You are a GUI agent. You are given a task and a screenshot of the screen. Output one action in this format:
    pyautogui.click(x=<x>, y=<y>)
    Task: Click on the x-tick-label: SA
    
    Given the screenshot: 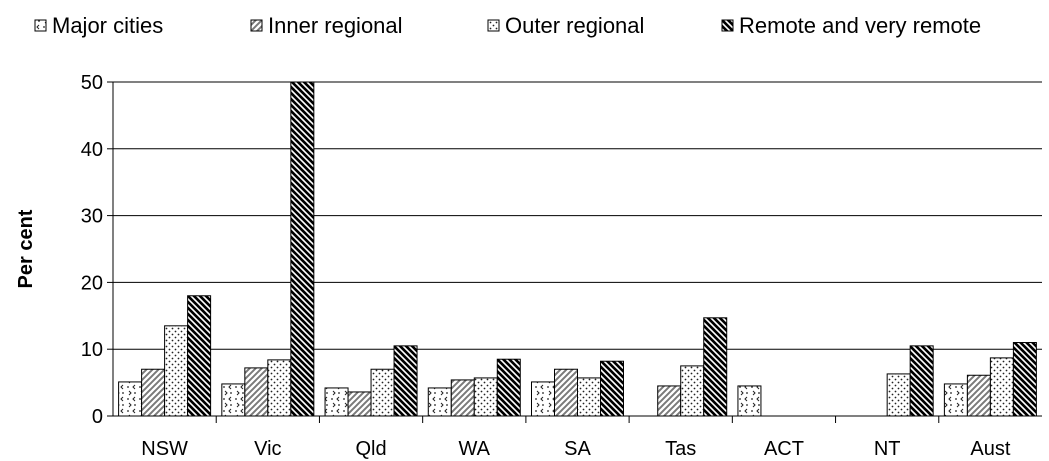 What is the action you would take?
    pyautogui.click(x=577, y=449)
    